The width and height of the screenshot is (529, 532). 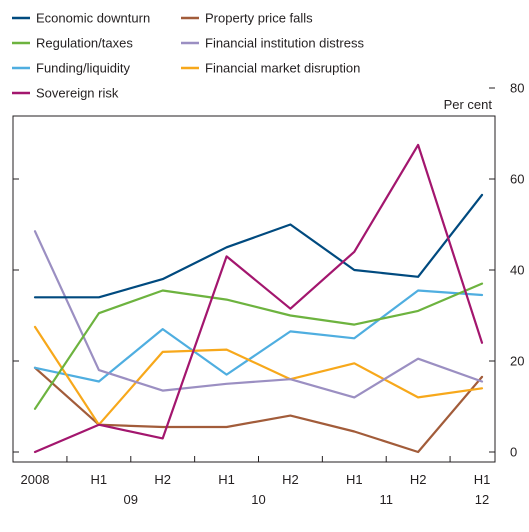 What do you see at coordinates (77, 93) in the screenshot?
I see `legend-label: Sovereign risk` at bounding box center [77, 93].